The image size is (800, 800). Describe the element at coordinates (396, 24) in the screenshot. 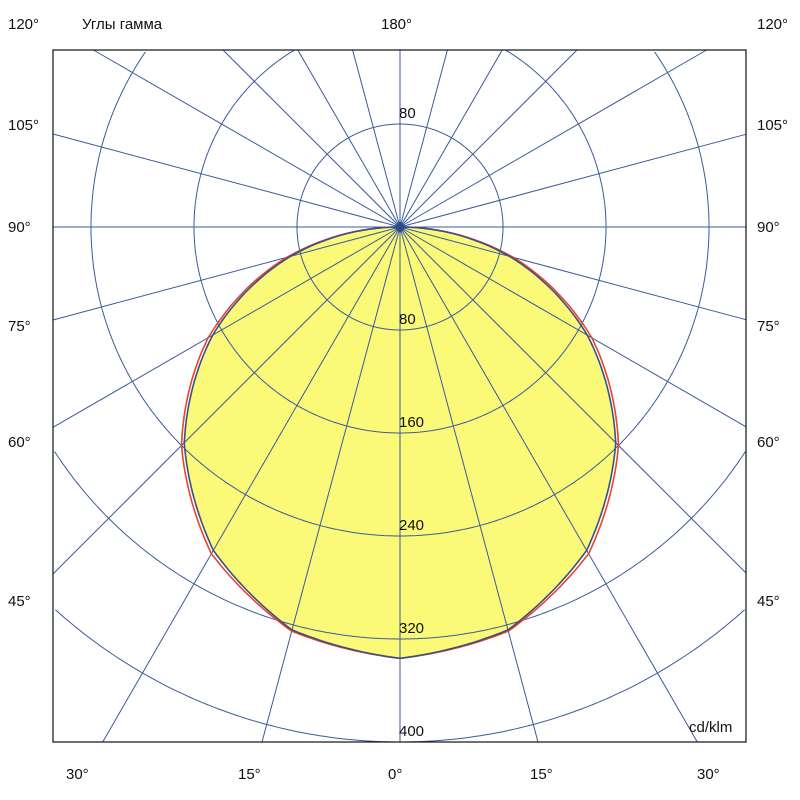

I see `top-center-angle-label: 180°` at that location.